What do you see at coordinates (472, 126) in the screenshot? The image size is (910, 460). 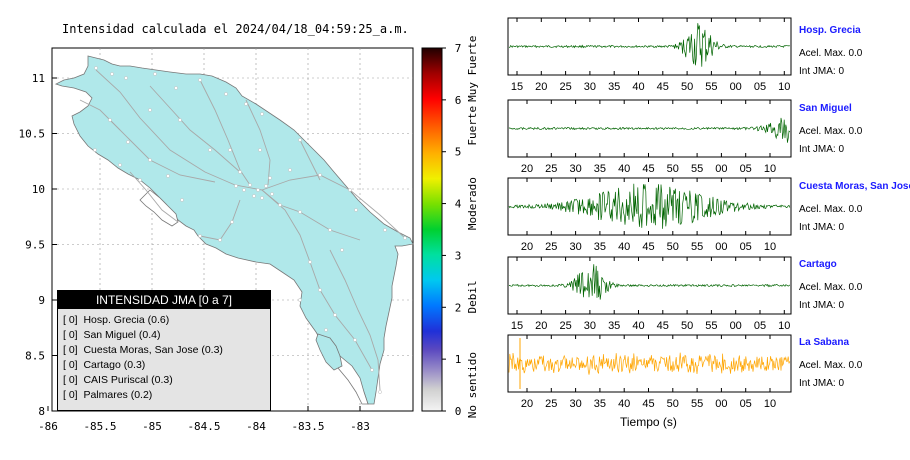 I see `colorbar-category: Fuerte` at bounding box center [472, 126].